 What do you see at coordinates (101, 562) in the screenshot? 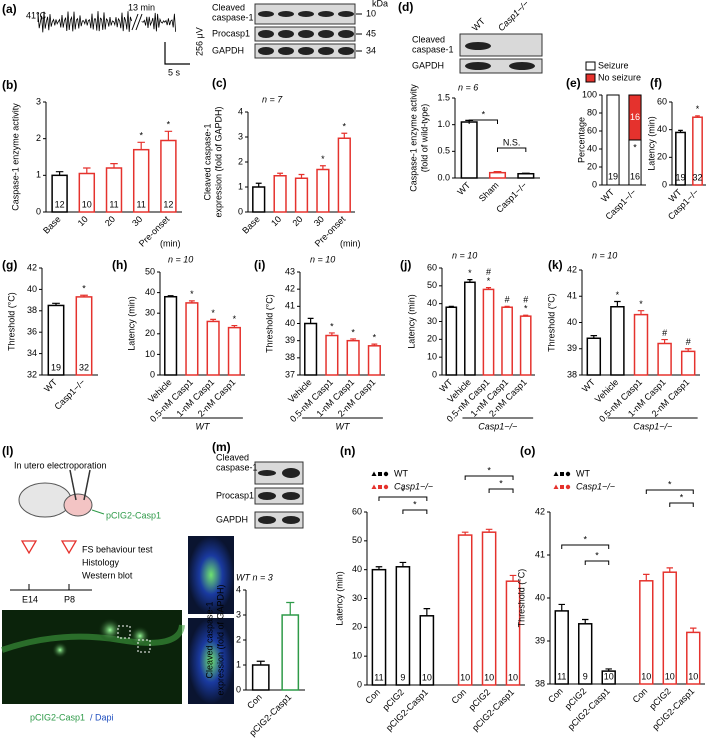
I see `test: Histology` at bounding box center [101, 562].